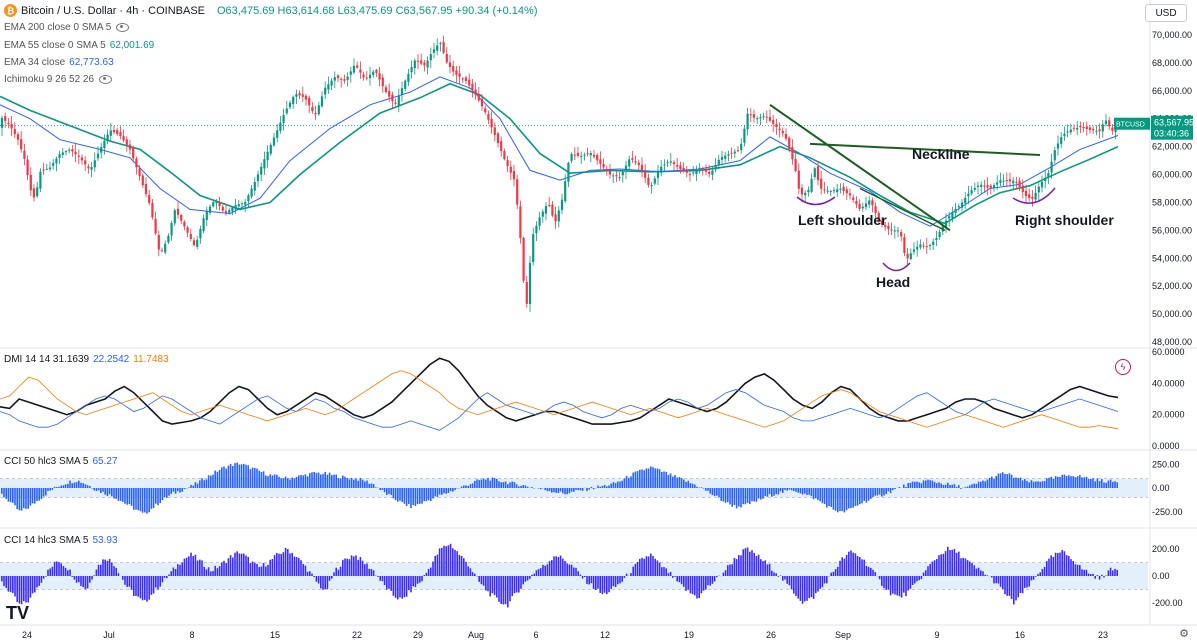 The height and width of the screenshot is (644, 1197). Describe the element at coordinates (58, 79) in the screenshot. I see `indicator-ichimoku: Ichimoku 9 26 52 26` at that location.